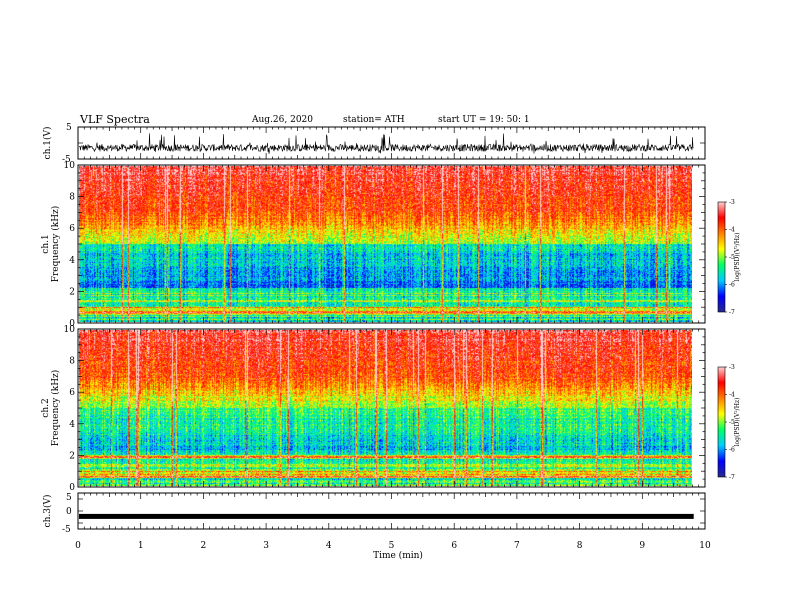 This screenshot has width=792, height=612. What do you see at coordinates (70, 409) in the screenshot?
I see `ch2-spectrogram-ytick-labels: 0 2 4 6 8 10` at bounding box center [70, 409].